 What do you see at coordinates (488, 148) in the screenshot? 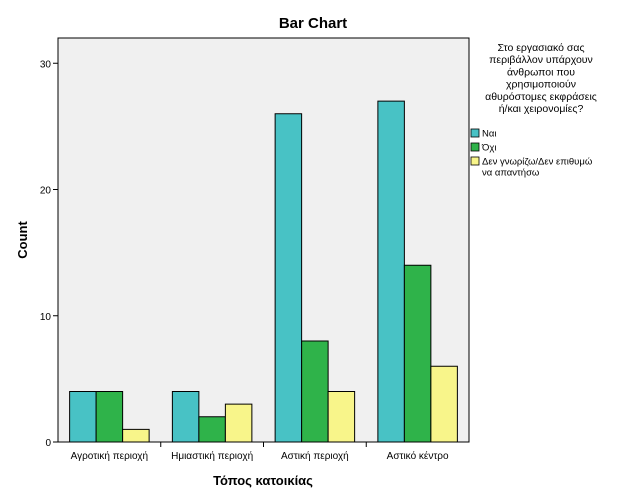
I see `legend-label: Όχι` at bounding box center [488, 148].